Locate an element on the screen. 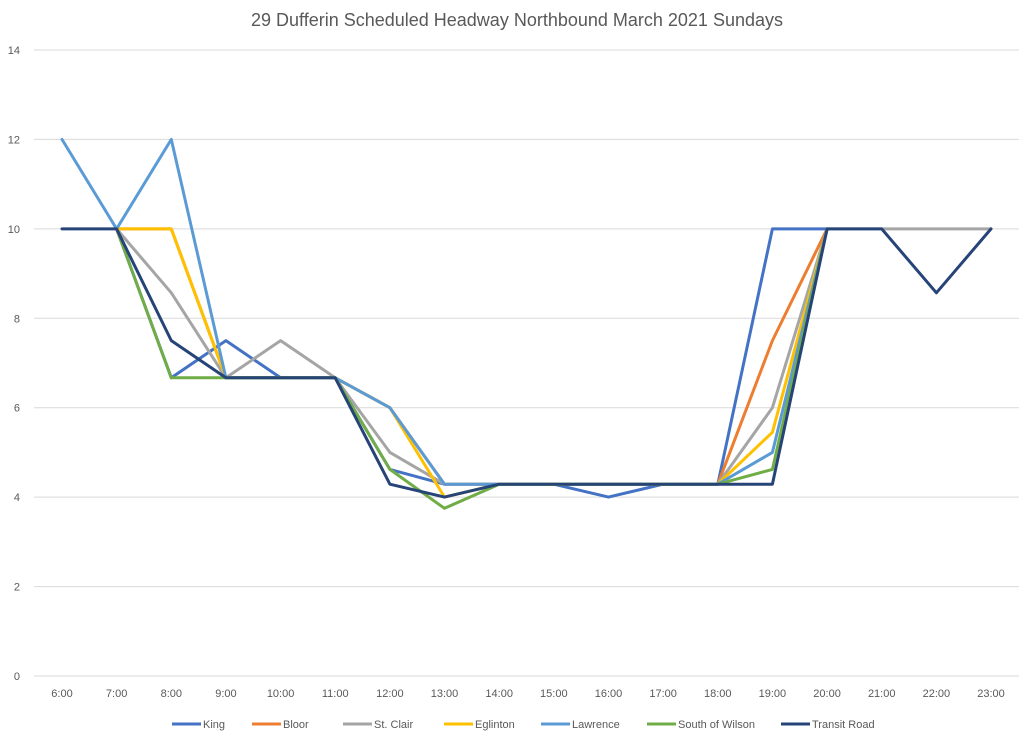  x-tick-label: 18:00 is located at coordinates (718, 694).